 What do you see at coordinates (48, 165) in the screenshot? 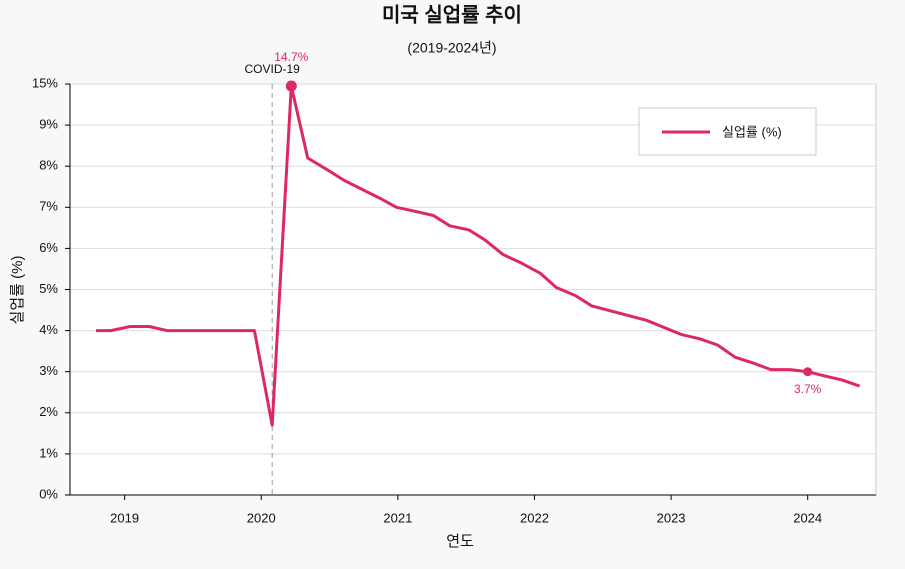
I see `y-tick-label: 8%` at bounding box center [48, 165].